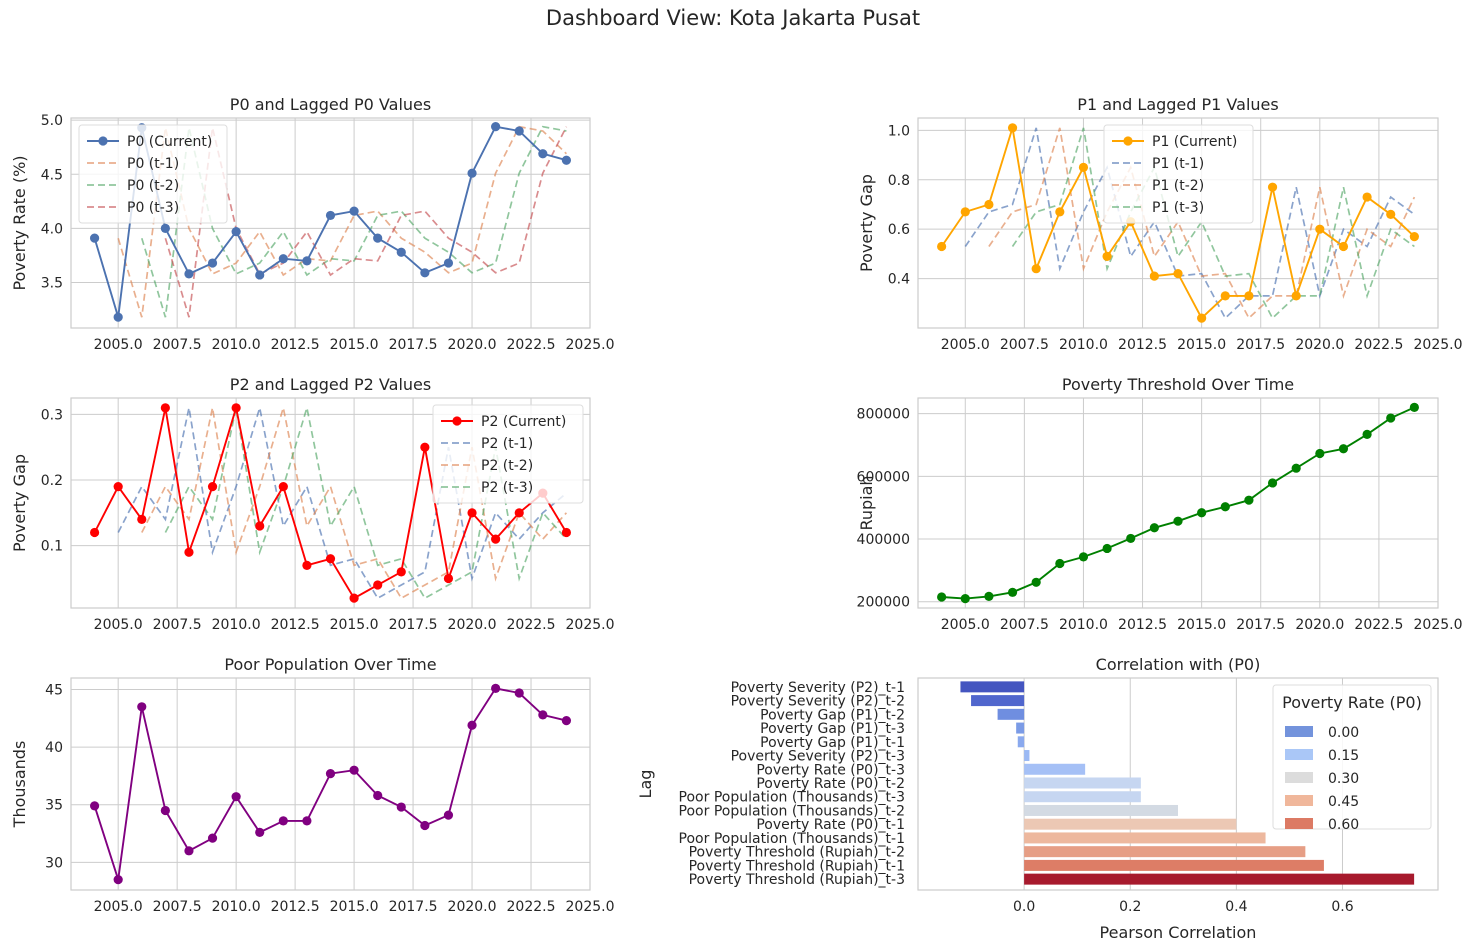  I want to click on y-tick-label: 0.6, so click(899, 230).